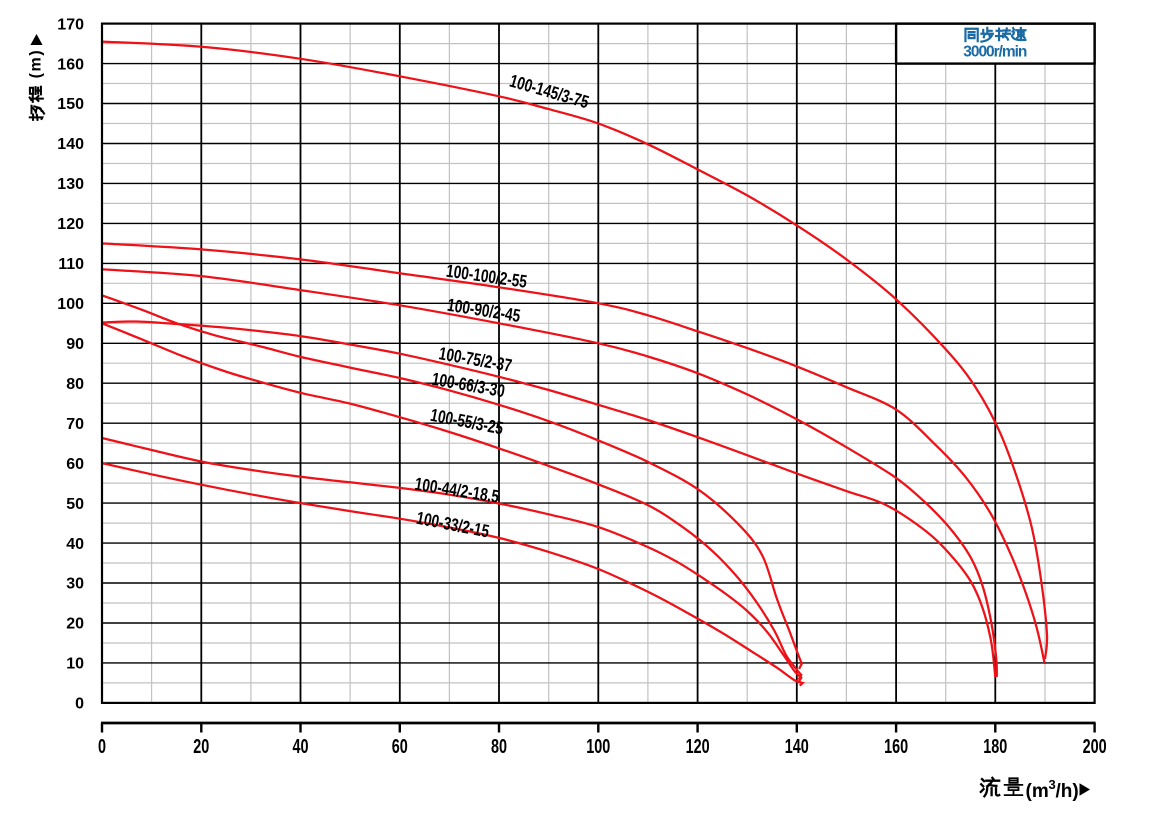 The height and width of the screenshot is (816, 1155). What do you see at coordinates (995, 52) in the screenshot?
I see `svg-text: 3000r/min` at bounding box center [995, 52].